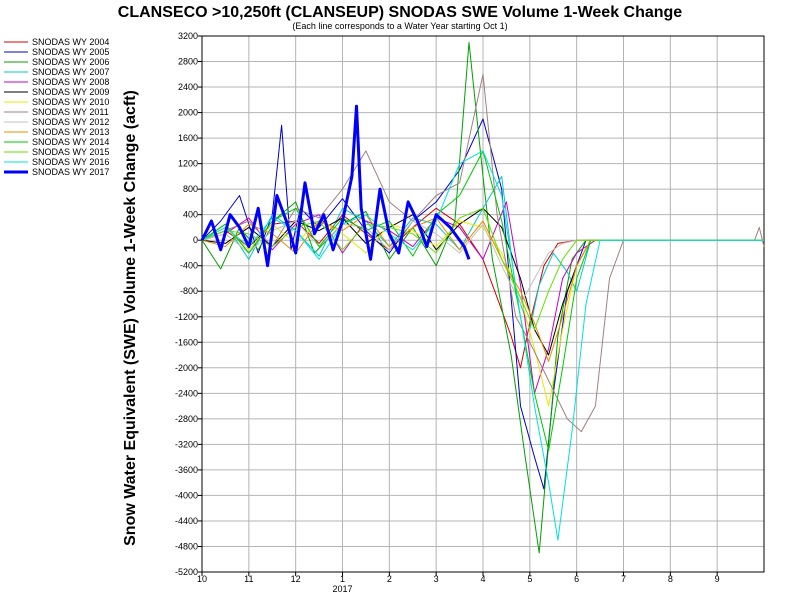 This screenshot has height=600, width=800. What do you see at coordinates (717, 579) in the screenshot?
I see `x-tick-label: 9` at bounding box center [717, 579].